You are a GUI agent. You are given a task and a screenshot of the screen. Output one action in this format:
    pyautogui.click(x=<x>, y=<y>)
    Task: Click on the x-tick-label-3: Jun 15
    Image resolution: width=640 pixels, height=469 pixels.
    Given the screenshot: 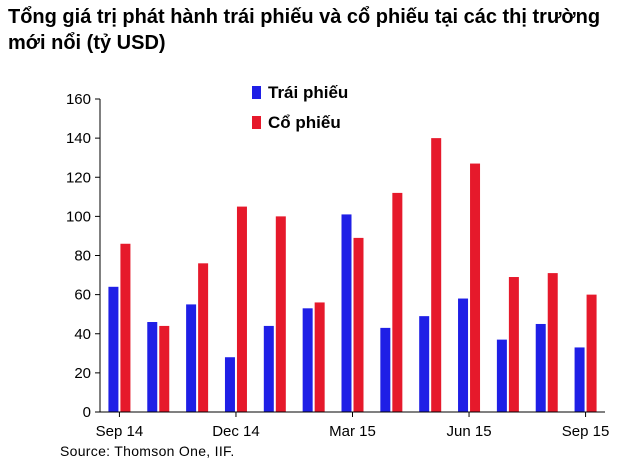 What is the action you would take?
    pyautogui.click(x=469, y=431)
    